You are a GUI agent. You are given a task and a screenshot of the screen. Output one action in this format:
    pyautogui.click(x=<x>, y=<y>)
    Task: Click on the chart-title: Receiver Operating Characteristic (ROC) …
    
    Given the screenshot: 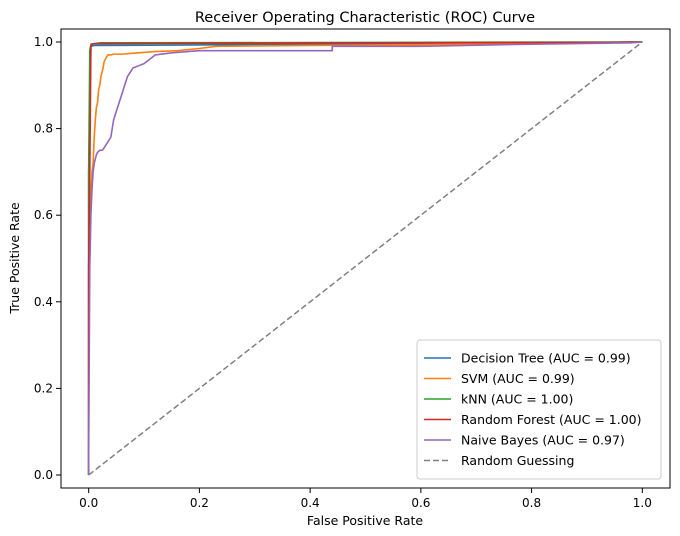 What is the action you would take?
    pyautogui.click(x=365, y=18)
    